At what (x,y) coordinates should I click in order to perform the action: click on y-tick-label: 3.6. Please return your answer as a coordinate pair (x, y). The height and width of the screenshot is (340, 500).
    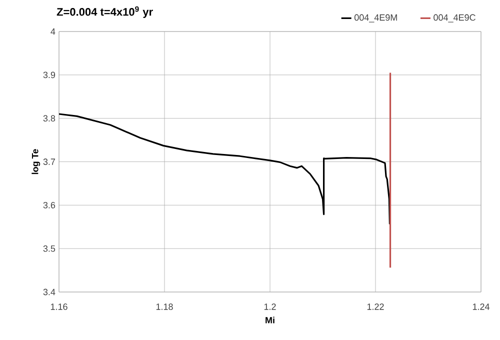
    Looking at the image, I should click on (49, 205).